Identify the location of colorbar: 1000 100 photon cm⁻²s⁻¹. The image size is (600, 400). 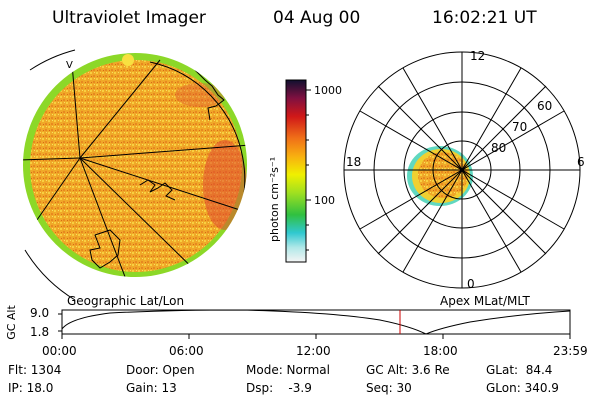
(305, 171).